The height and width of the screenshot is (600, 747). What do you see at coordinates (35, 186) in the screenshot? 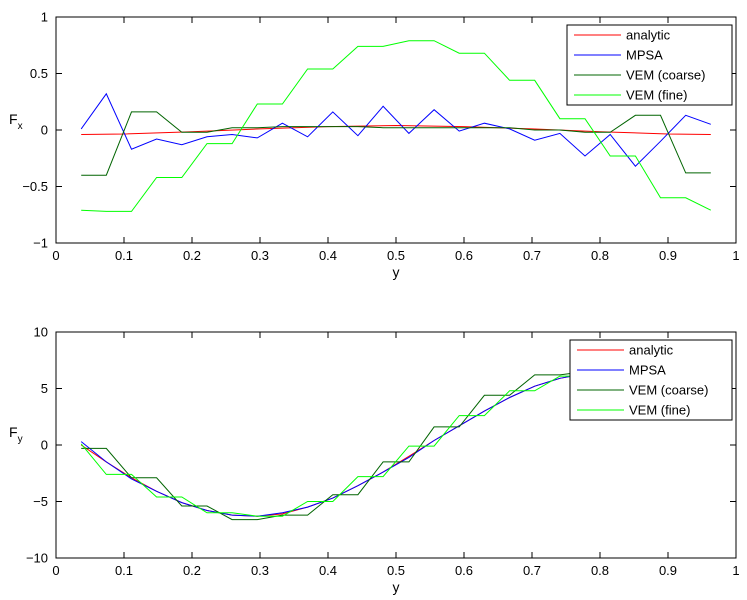
I see `y-tick-label: −0.5` at bounding box center [35, 186].